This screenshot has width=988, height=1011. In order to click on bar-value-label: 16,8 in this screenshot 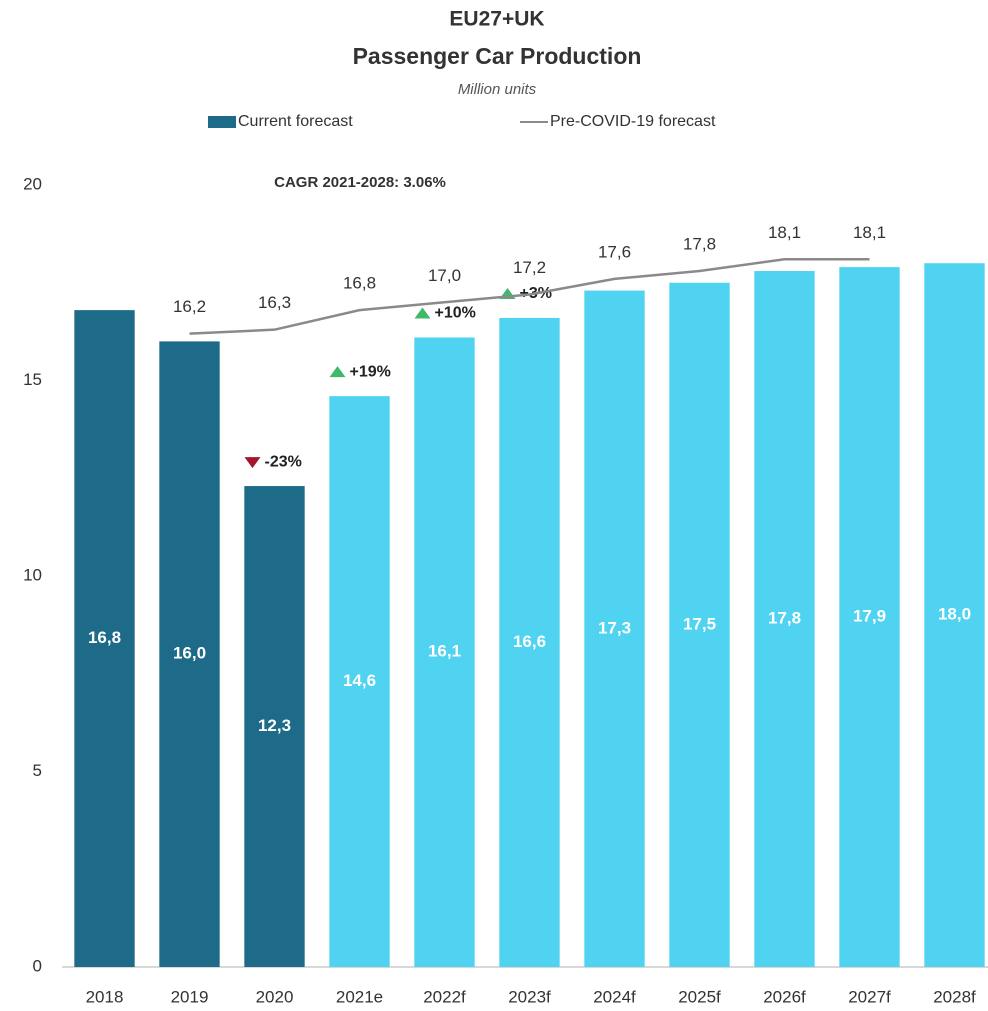, I will do `click(104, 637)`.